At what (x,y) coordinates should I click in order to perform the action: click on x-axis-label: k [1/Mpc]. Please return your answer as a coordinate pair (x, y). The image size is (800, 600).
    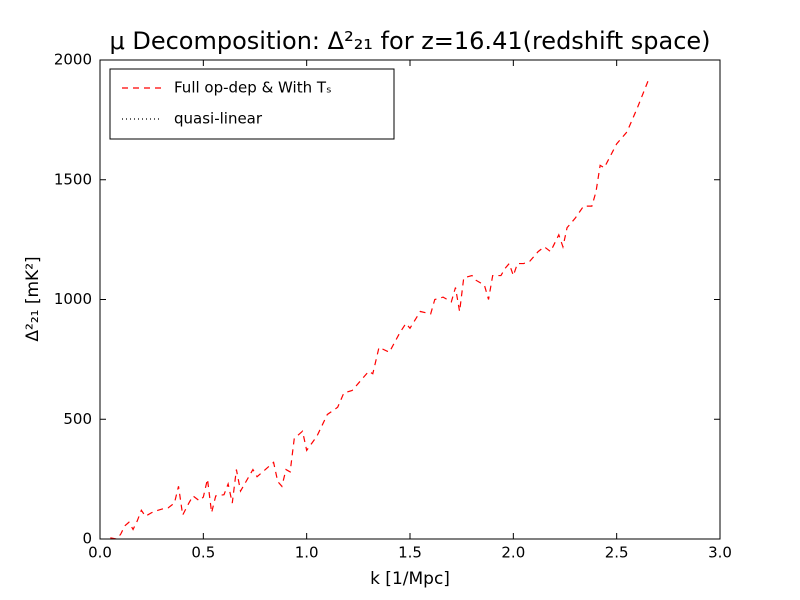
    Looking at the image, I should click on (410, 579).